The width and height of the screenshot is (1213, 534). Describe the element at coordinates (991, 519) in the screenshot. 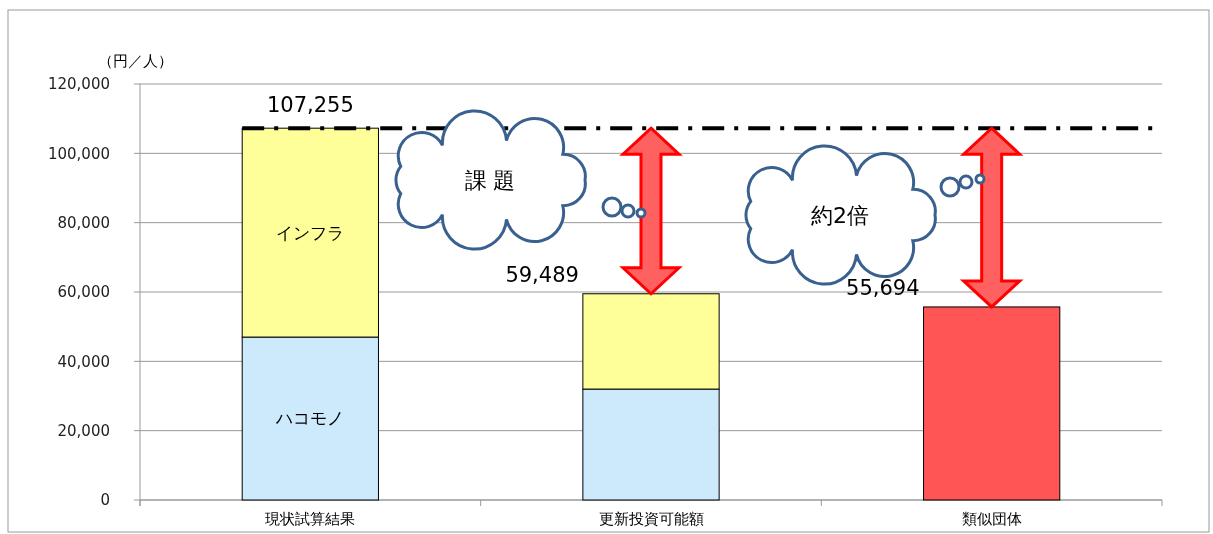

I see `x-tick-label: 類似団体` at that location.